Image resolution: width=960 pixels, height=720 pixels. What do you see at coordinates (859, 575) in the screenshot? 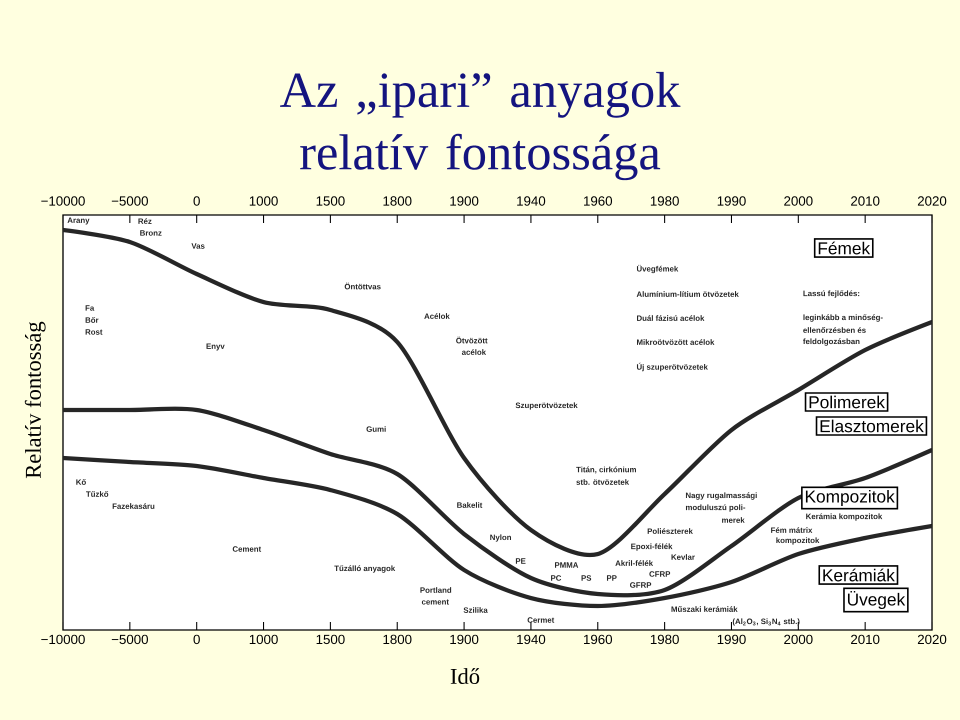
I see `annotation: Kerámiák` at bounding box center [859, 575].